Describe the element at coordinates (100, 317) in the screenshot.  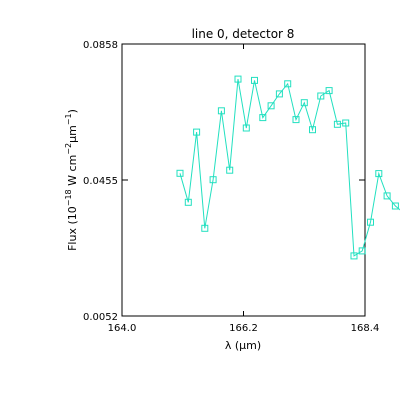
I see `y-tick-label-0: 0.0052` at that location.